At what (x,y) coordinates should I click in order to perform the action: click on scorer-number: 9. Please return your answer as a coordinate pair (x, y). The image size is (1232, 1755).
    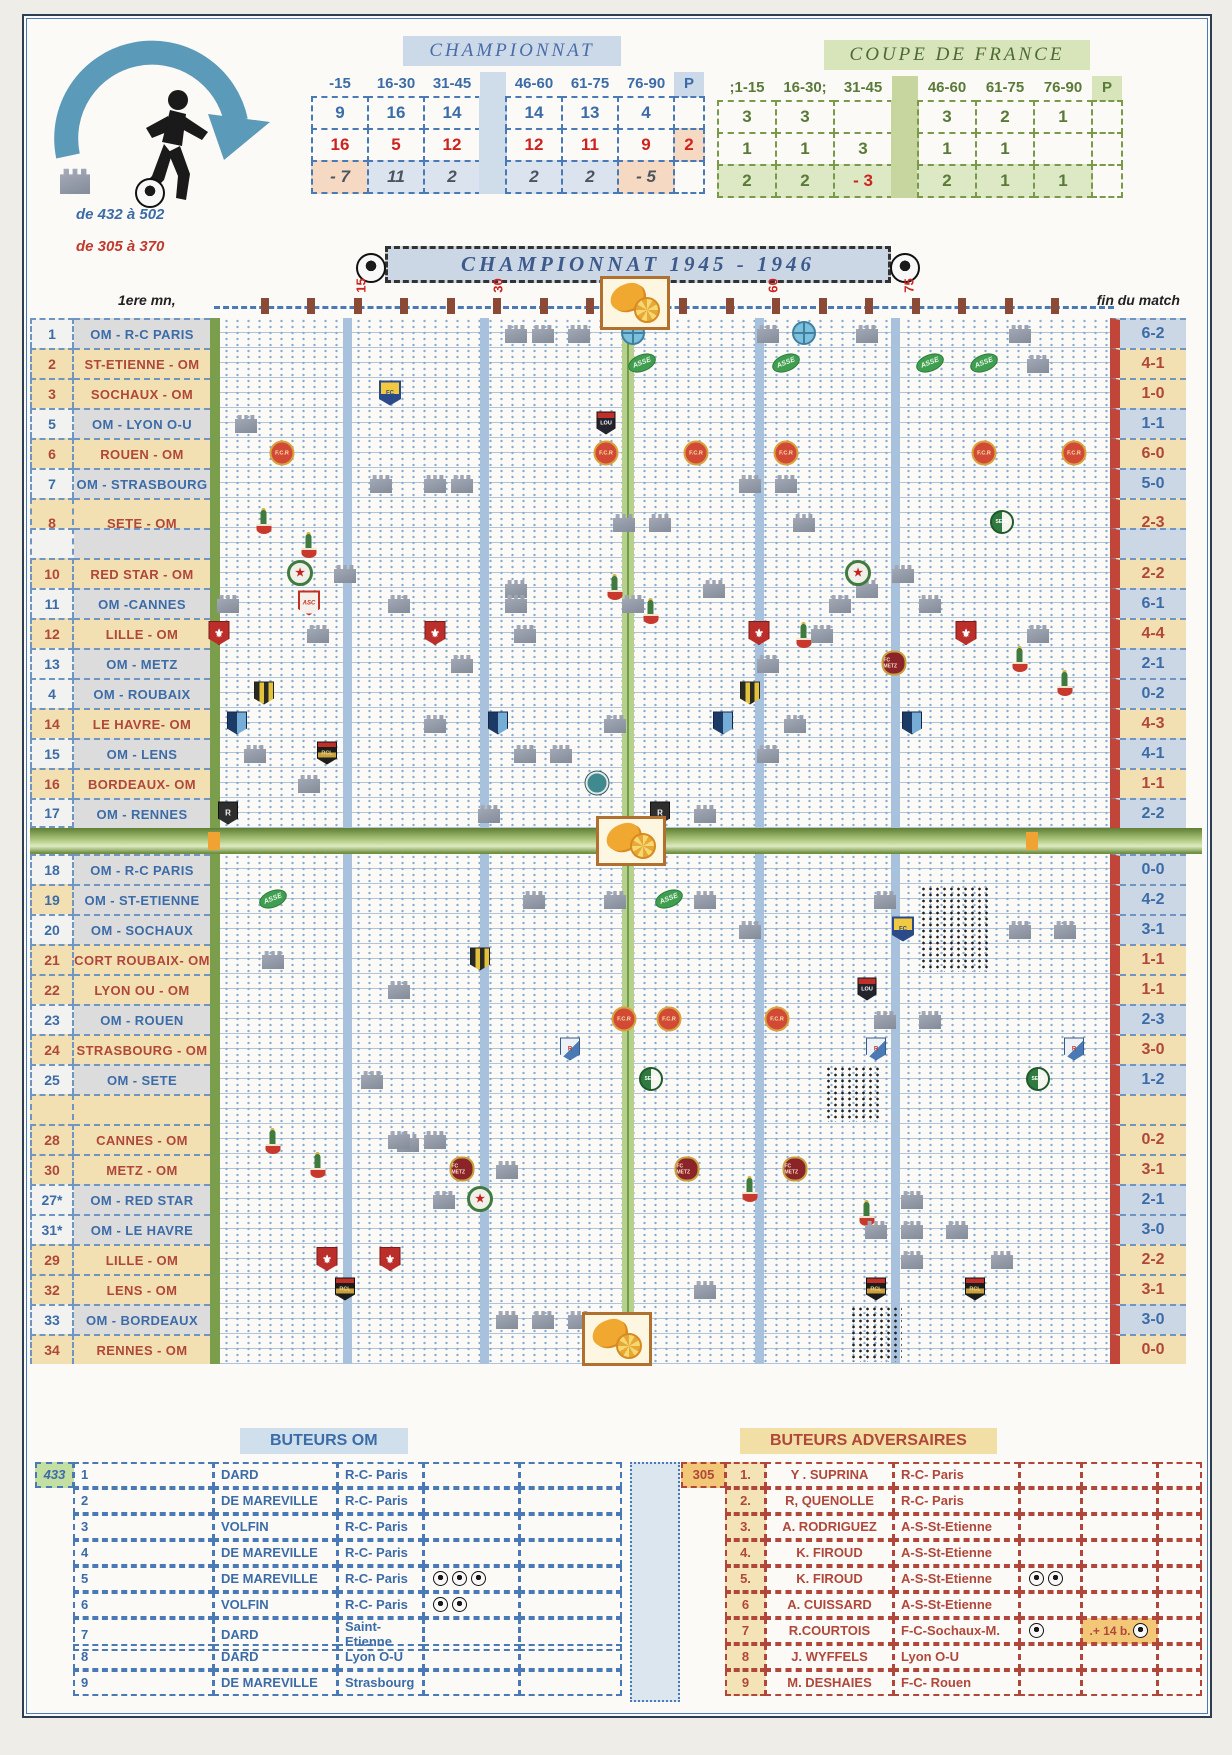
    Looking at the image, I should click on (745, 1682).